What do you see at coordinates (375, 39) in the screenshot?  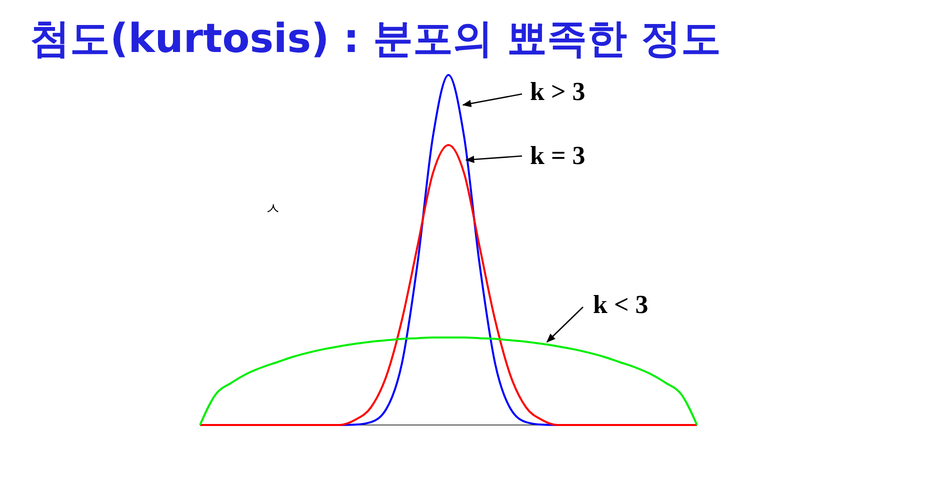 I see `chart-title: 첨도(kurtosis) : 분포의 뾰족한 정도` at bounding box center [375, 39].